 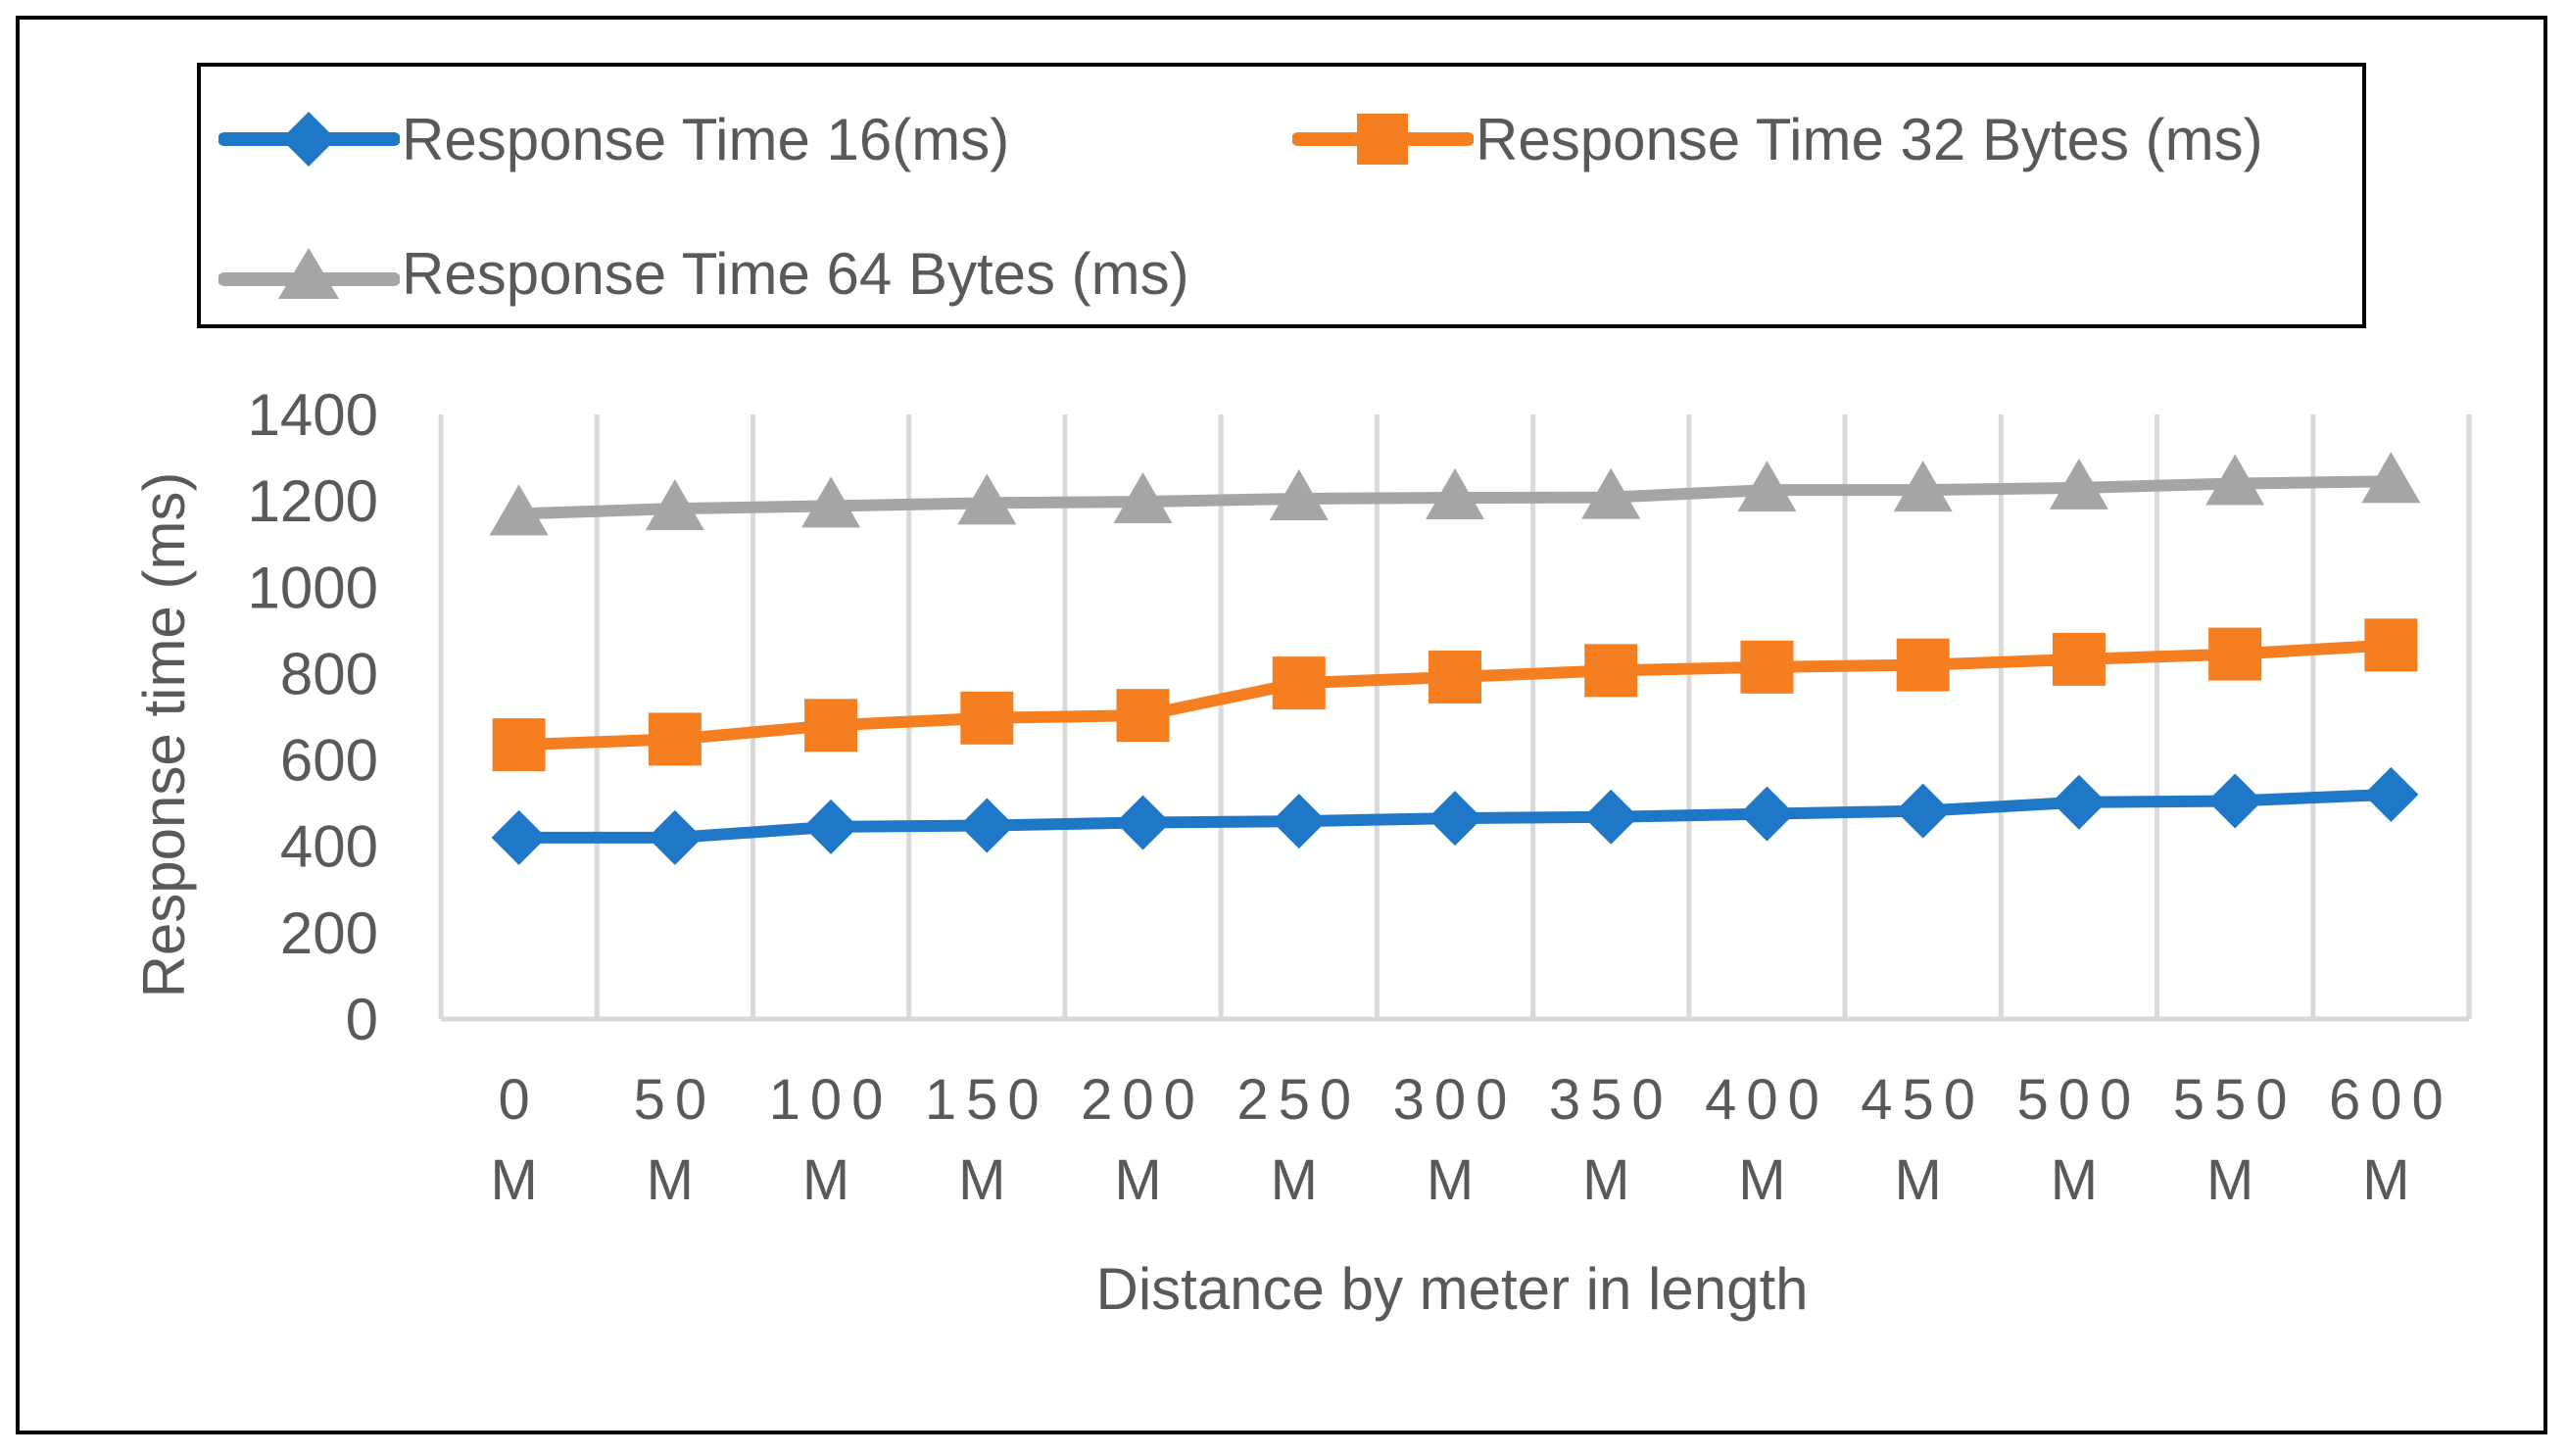 I want to click on legend-diamond-icon, so click(x=309, y=139).